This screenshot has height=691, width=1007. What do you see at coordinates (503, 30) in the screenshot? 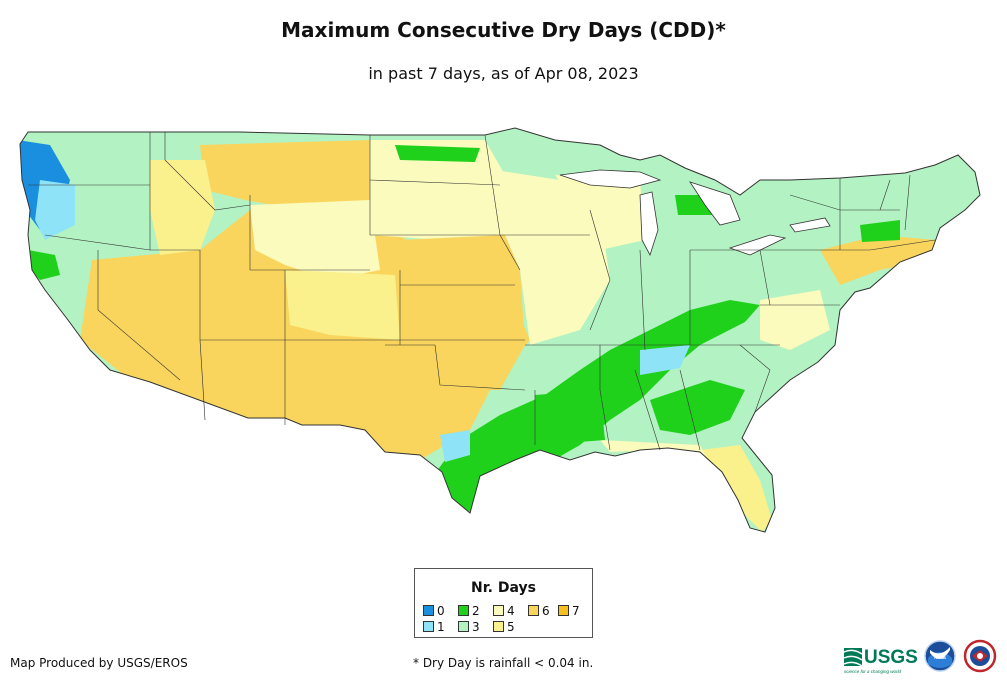
I see `map-title: Maximum Consecutive Dry Days (CDD)*` at bounding box center [503, 30].